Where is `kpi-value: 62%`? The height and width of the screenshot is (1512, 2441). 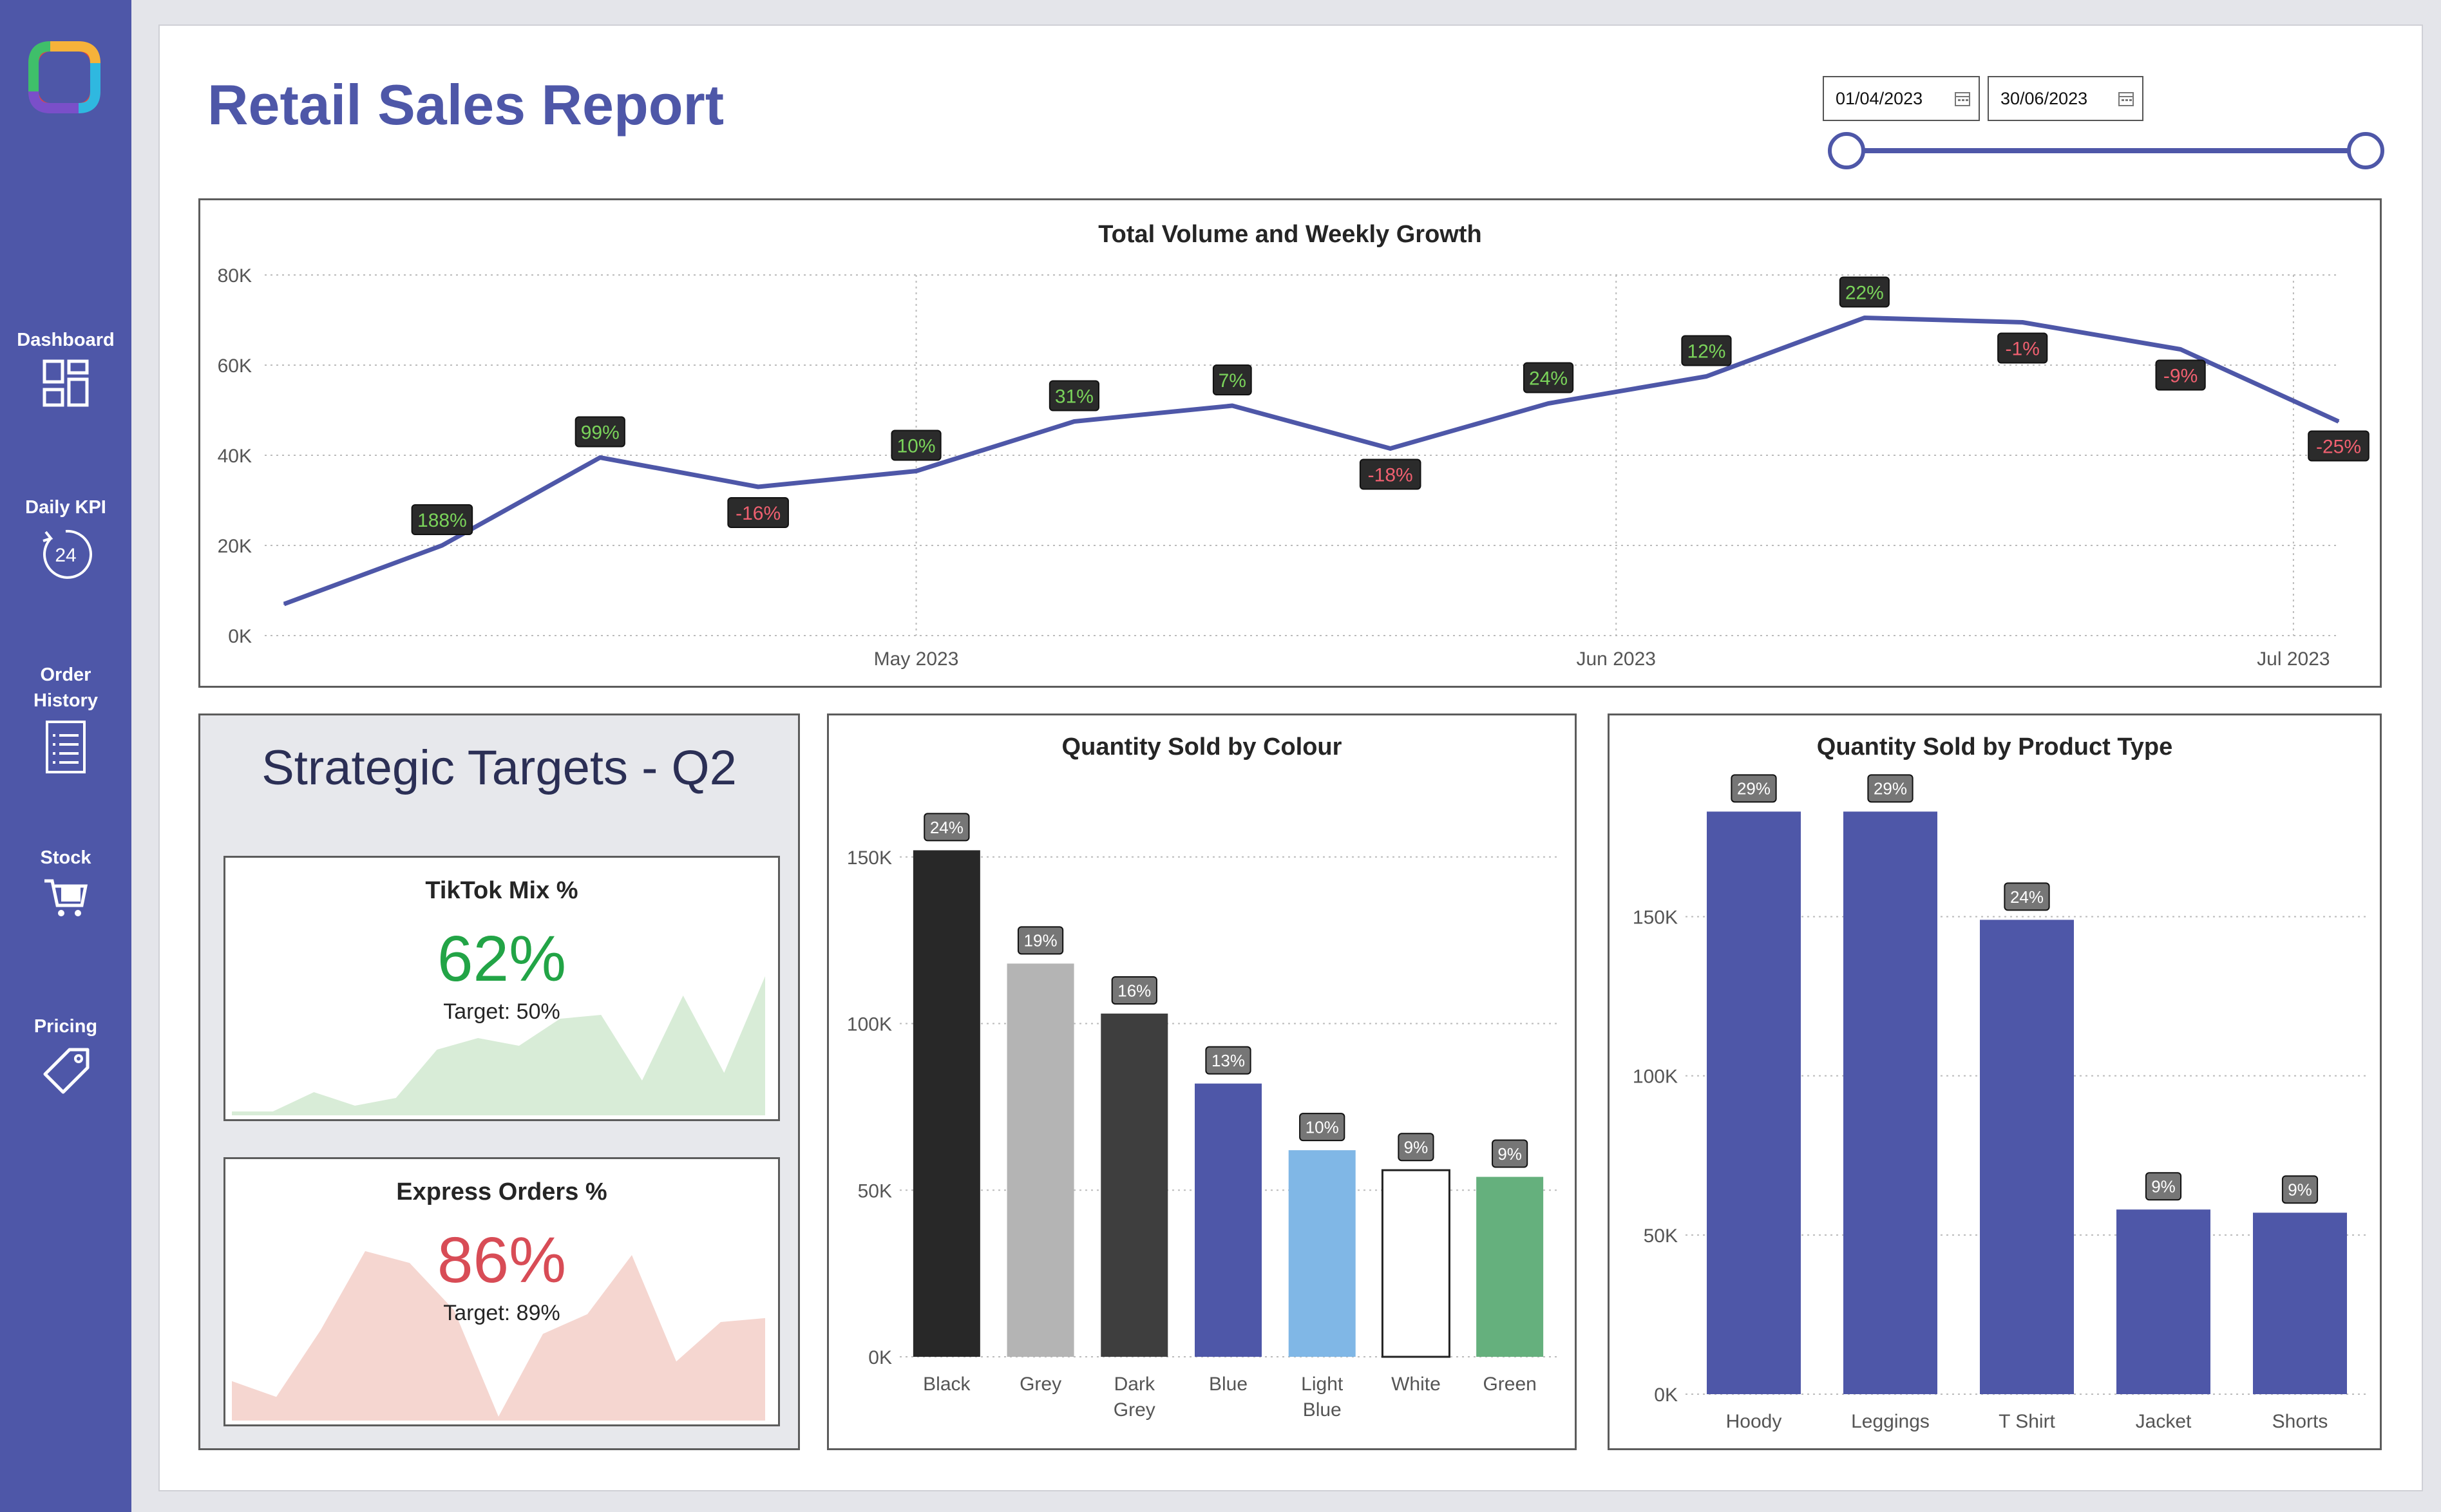 kpi-value: 62% is located at coordinates (502, 959).